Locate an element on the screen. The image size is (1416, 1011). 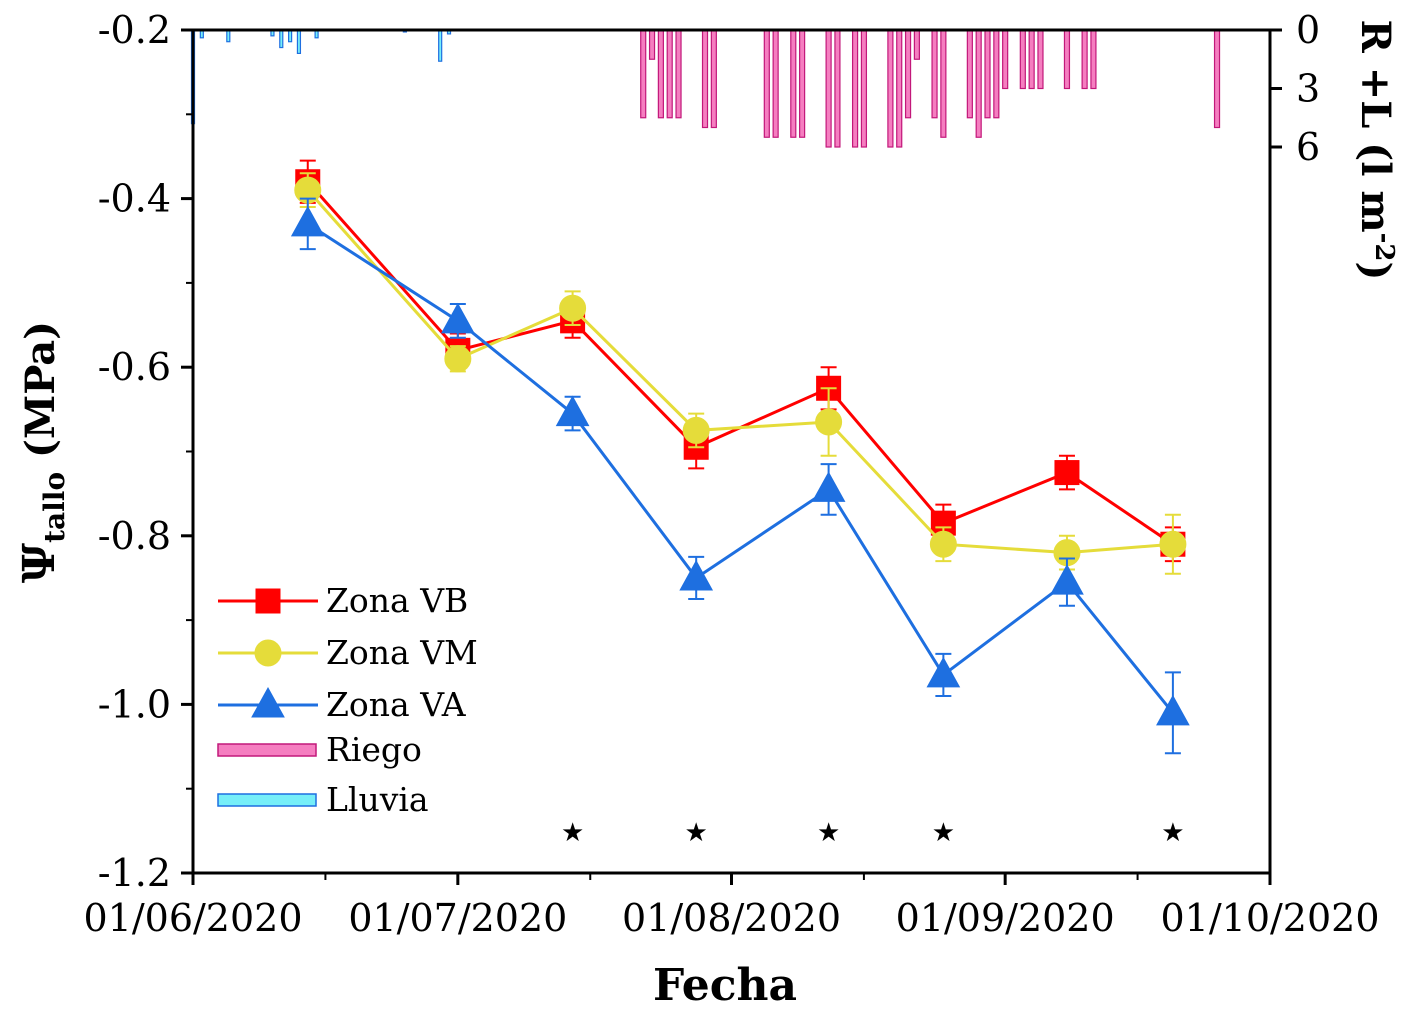
legend: Zona VB Zona VM Zona VA Riego Lluvia is located at coordinates (347, 700).